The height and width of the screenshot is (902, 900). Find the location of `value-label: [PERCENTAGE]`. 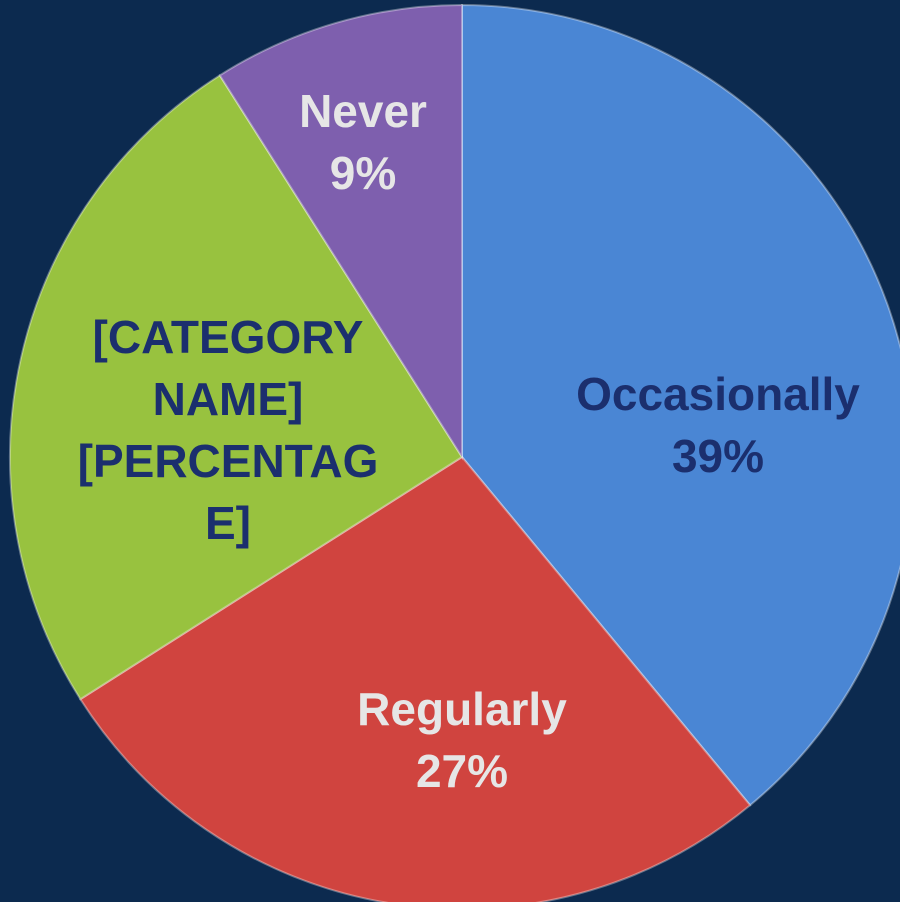

value-label: [PERCENTAGE] is located at coordinates (228, 492).